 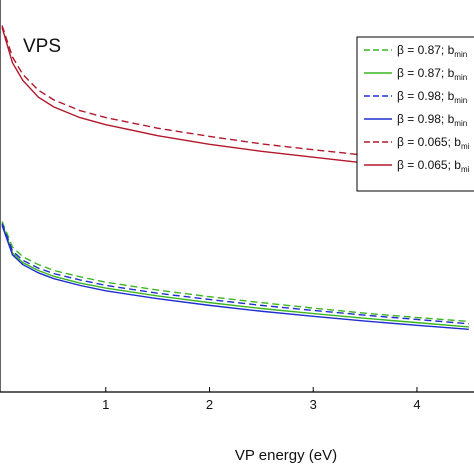 What do you see at coordinates (105, 404) in the screenshot?
I see `x-tick-label: 1` at bounding box center [105, 404].